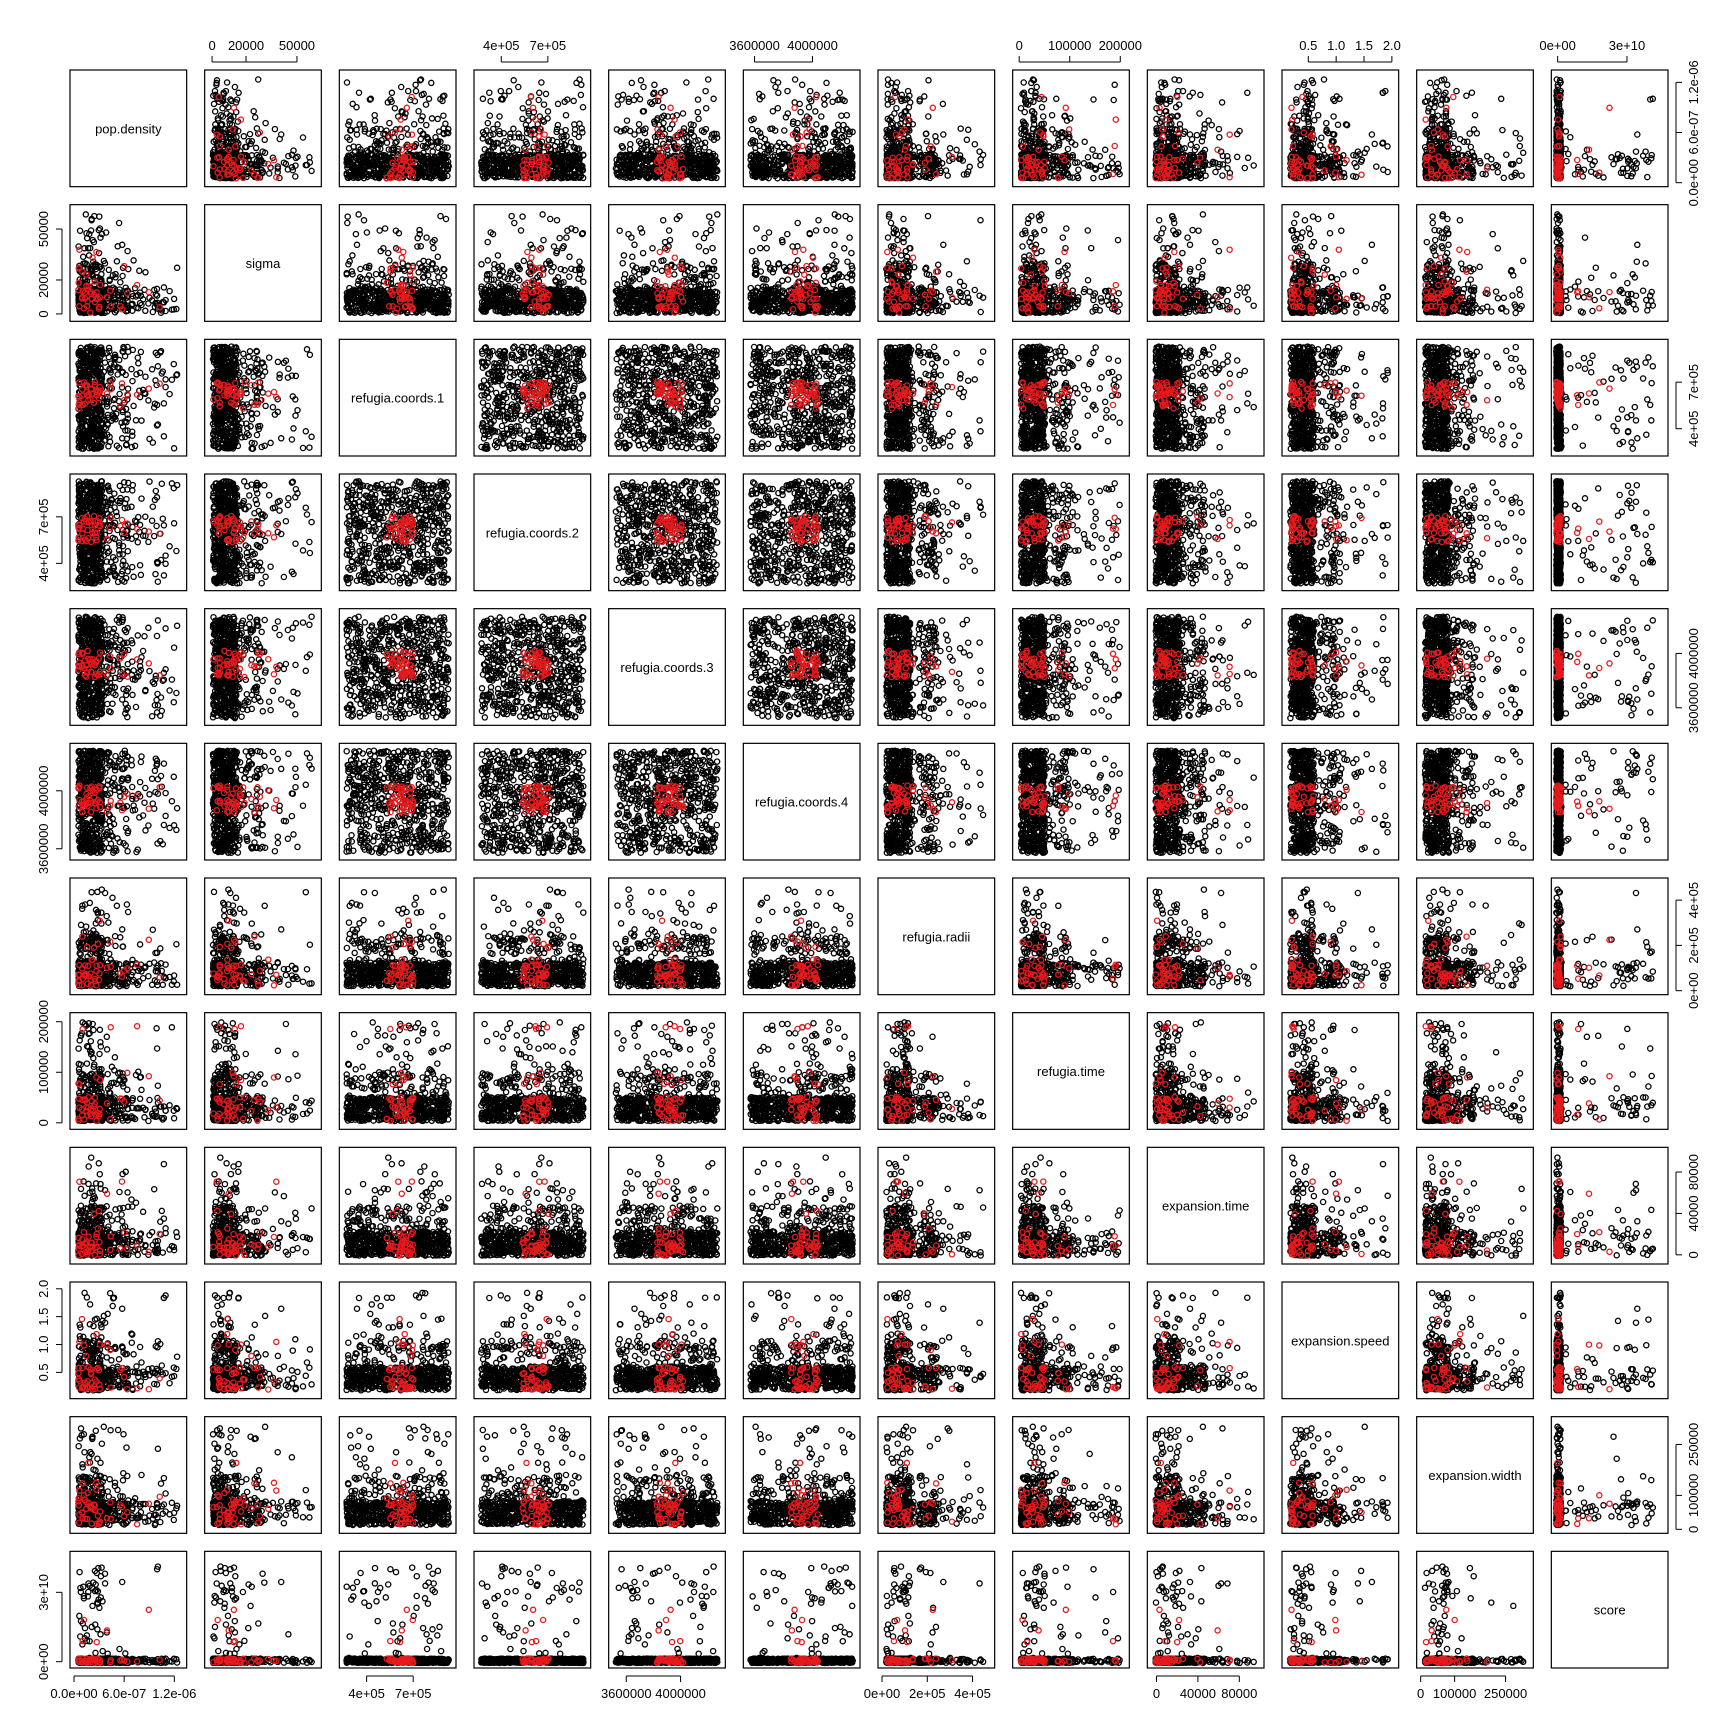 Image resolution: width=1728 pixels, height=1728 pixels. What do you see at coordinates (397, 128) in the screenshot?
I see `panel-pop.density-vs-refugia.coords.1` at bounding box center [397, 128].